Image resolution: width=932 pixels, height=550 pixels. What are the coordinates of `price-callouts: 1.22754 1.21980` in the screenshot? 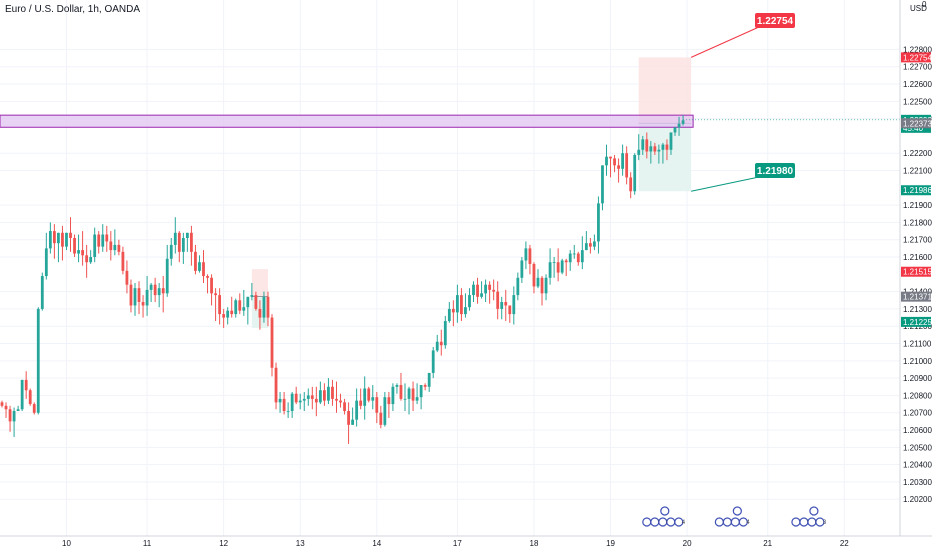 It's located at (742, 102).